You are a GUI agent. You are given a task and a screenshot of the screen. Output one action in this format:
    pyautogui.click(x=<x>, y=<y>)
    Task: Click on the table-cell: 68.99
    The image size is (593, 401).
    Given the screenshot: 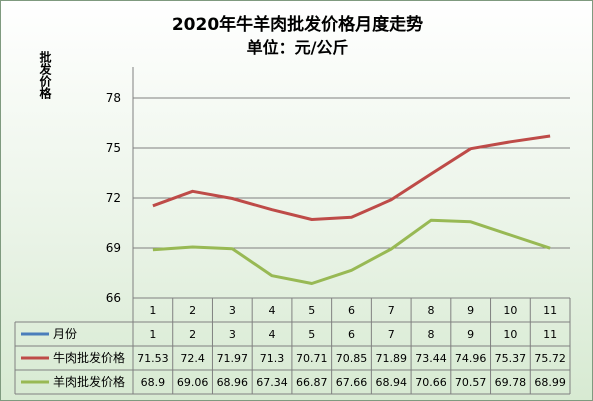 What is the action you would take?
    pyautogui.click(x=550, y=382)
    